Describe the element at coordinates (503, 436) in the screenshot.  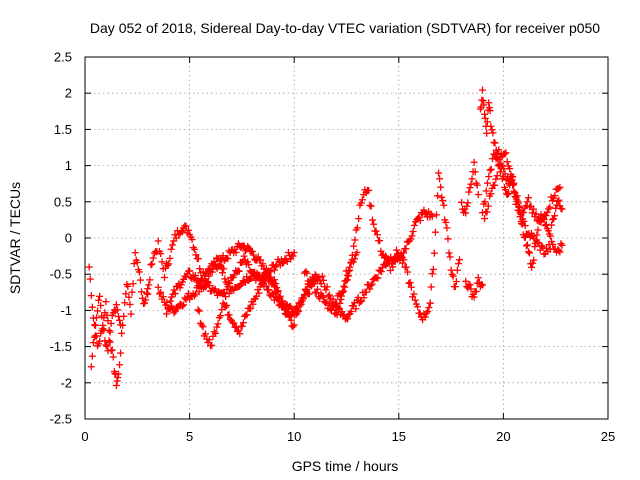
I see `x-tick-label: 20` at that location.